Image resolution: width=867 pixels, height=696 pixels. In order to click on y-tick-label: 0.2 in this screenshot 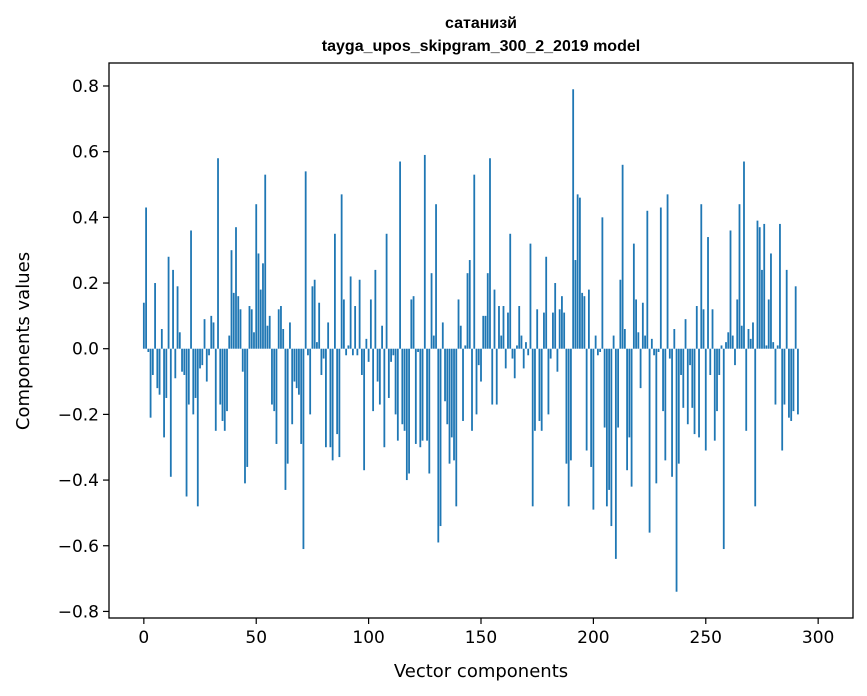, I will do `click(85, 284)`.